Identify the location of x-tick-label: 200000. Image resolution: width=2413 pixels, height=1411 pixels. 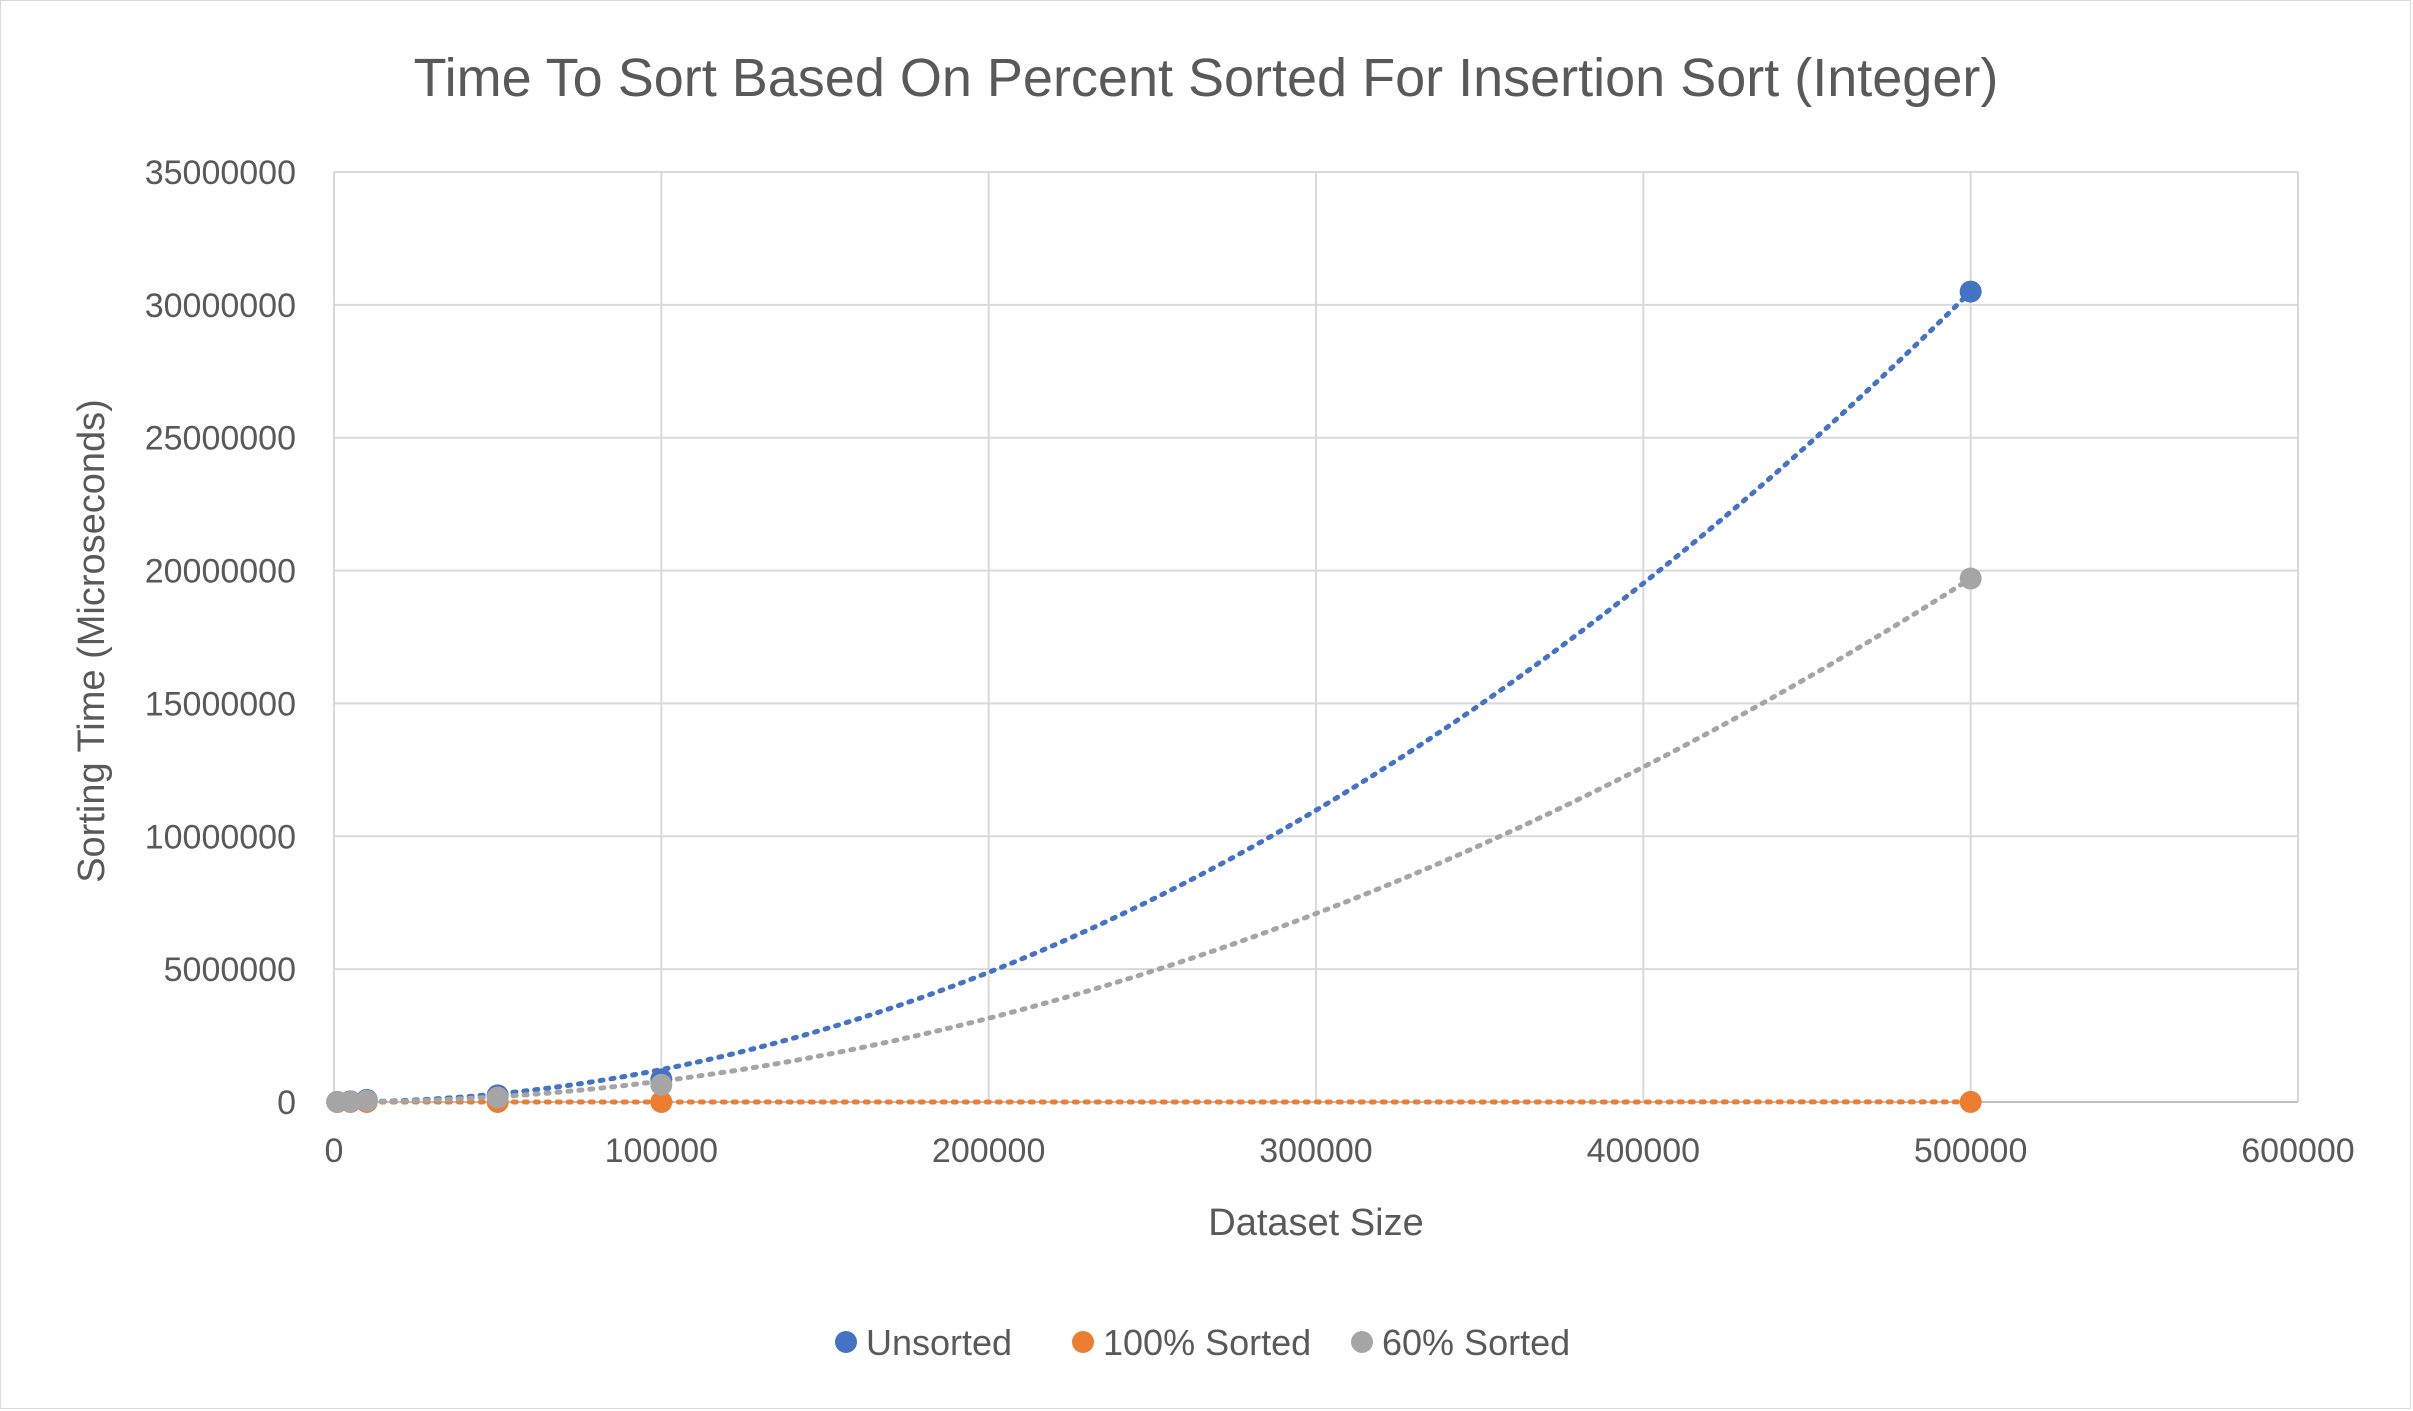
(988, 1151).